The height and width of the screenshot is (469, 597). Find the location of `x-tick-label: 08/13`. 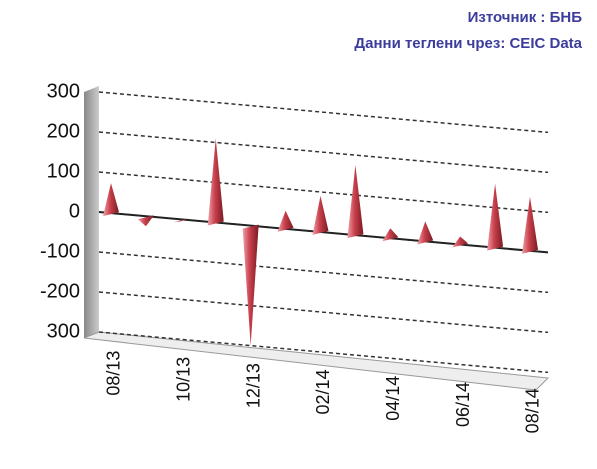

x-tick-label: 08/13 is located at coordinates (114, 373).